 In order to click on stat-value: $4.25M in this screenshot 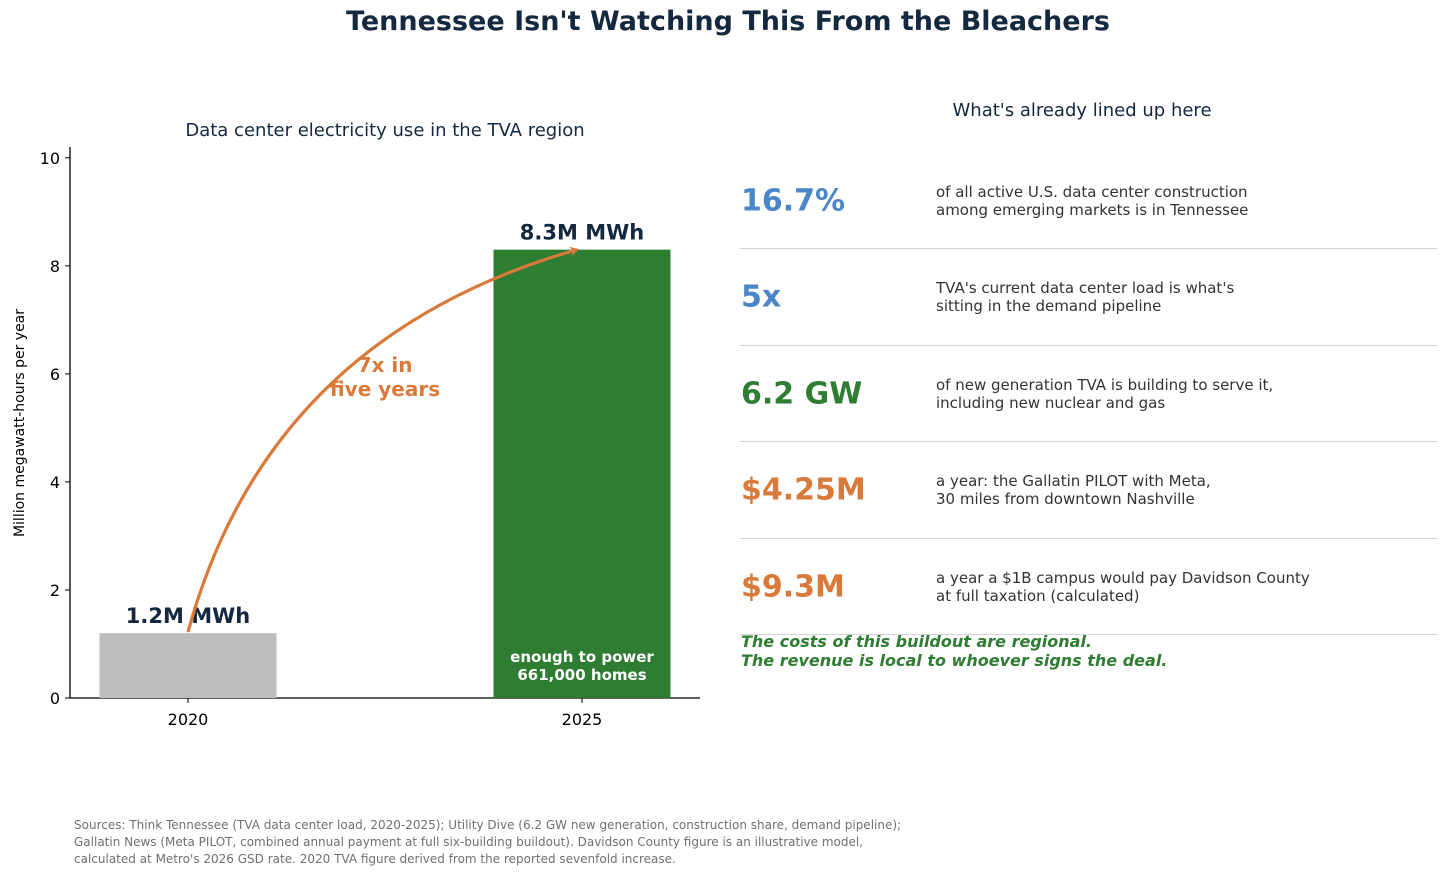, I will do `click(803, 490)`.